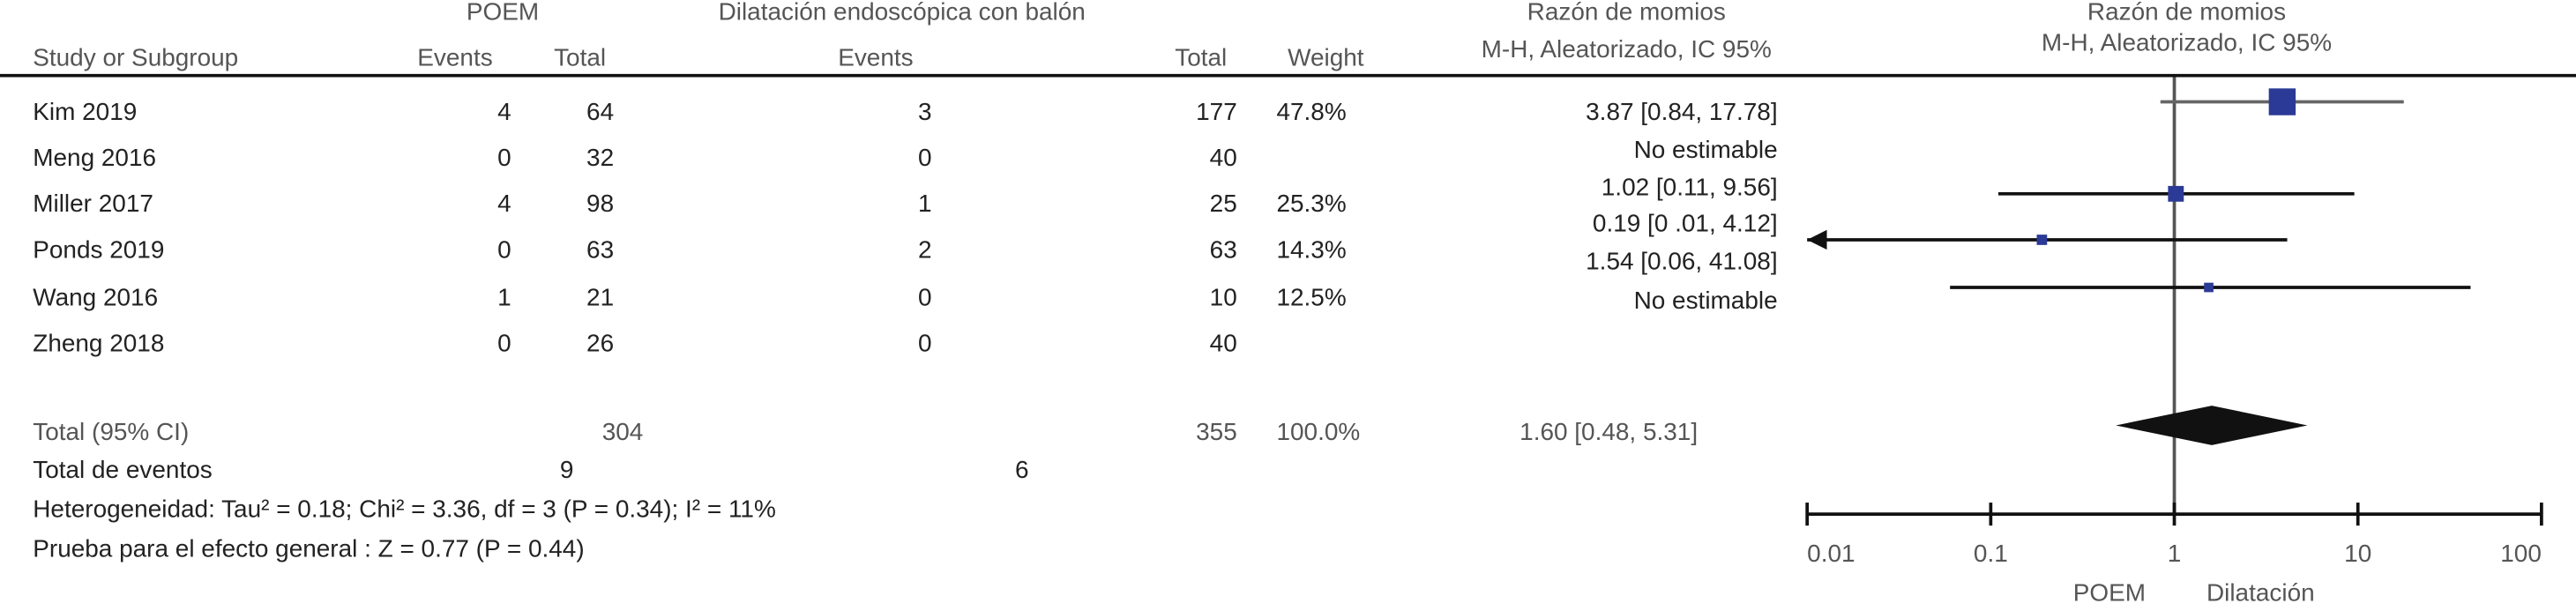  Describe the element at coordinates (2260, 593) in the screenshot. I see `favours-label: Dilatación` at that location.